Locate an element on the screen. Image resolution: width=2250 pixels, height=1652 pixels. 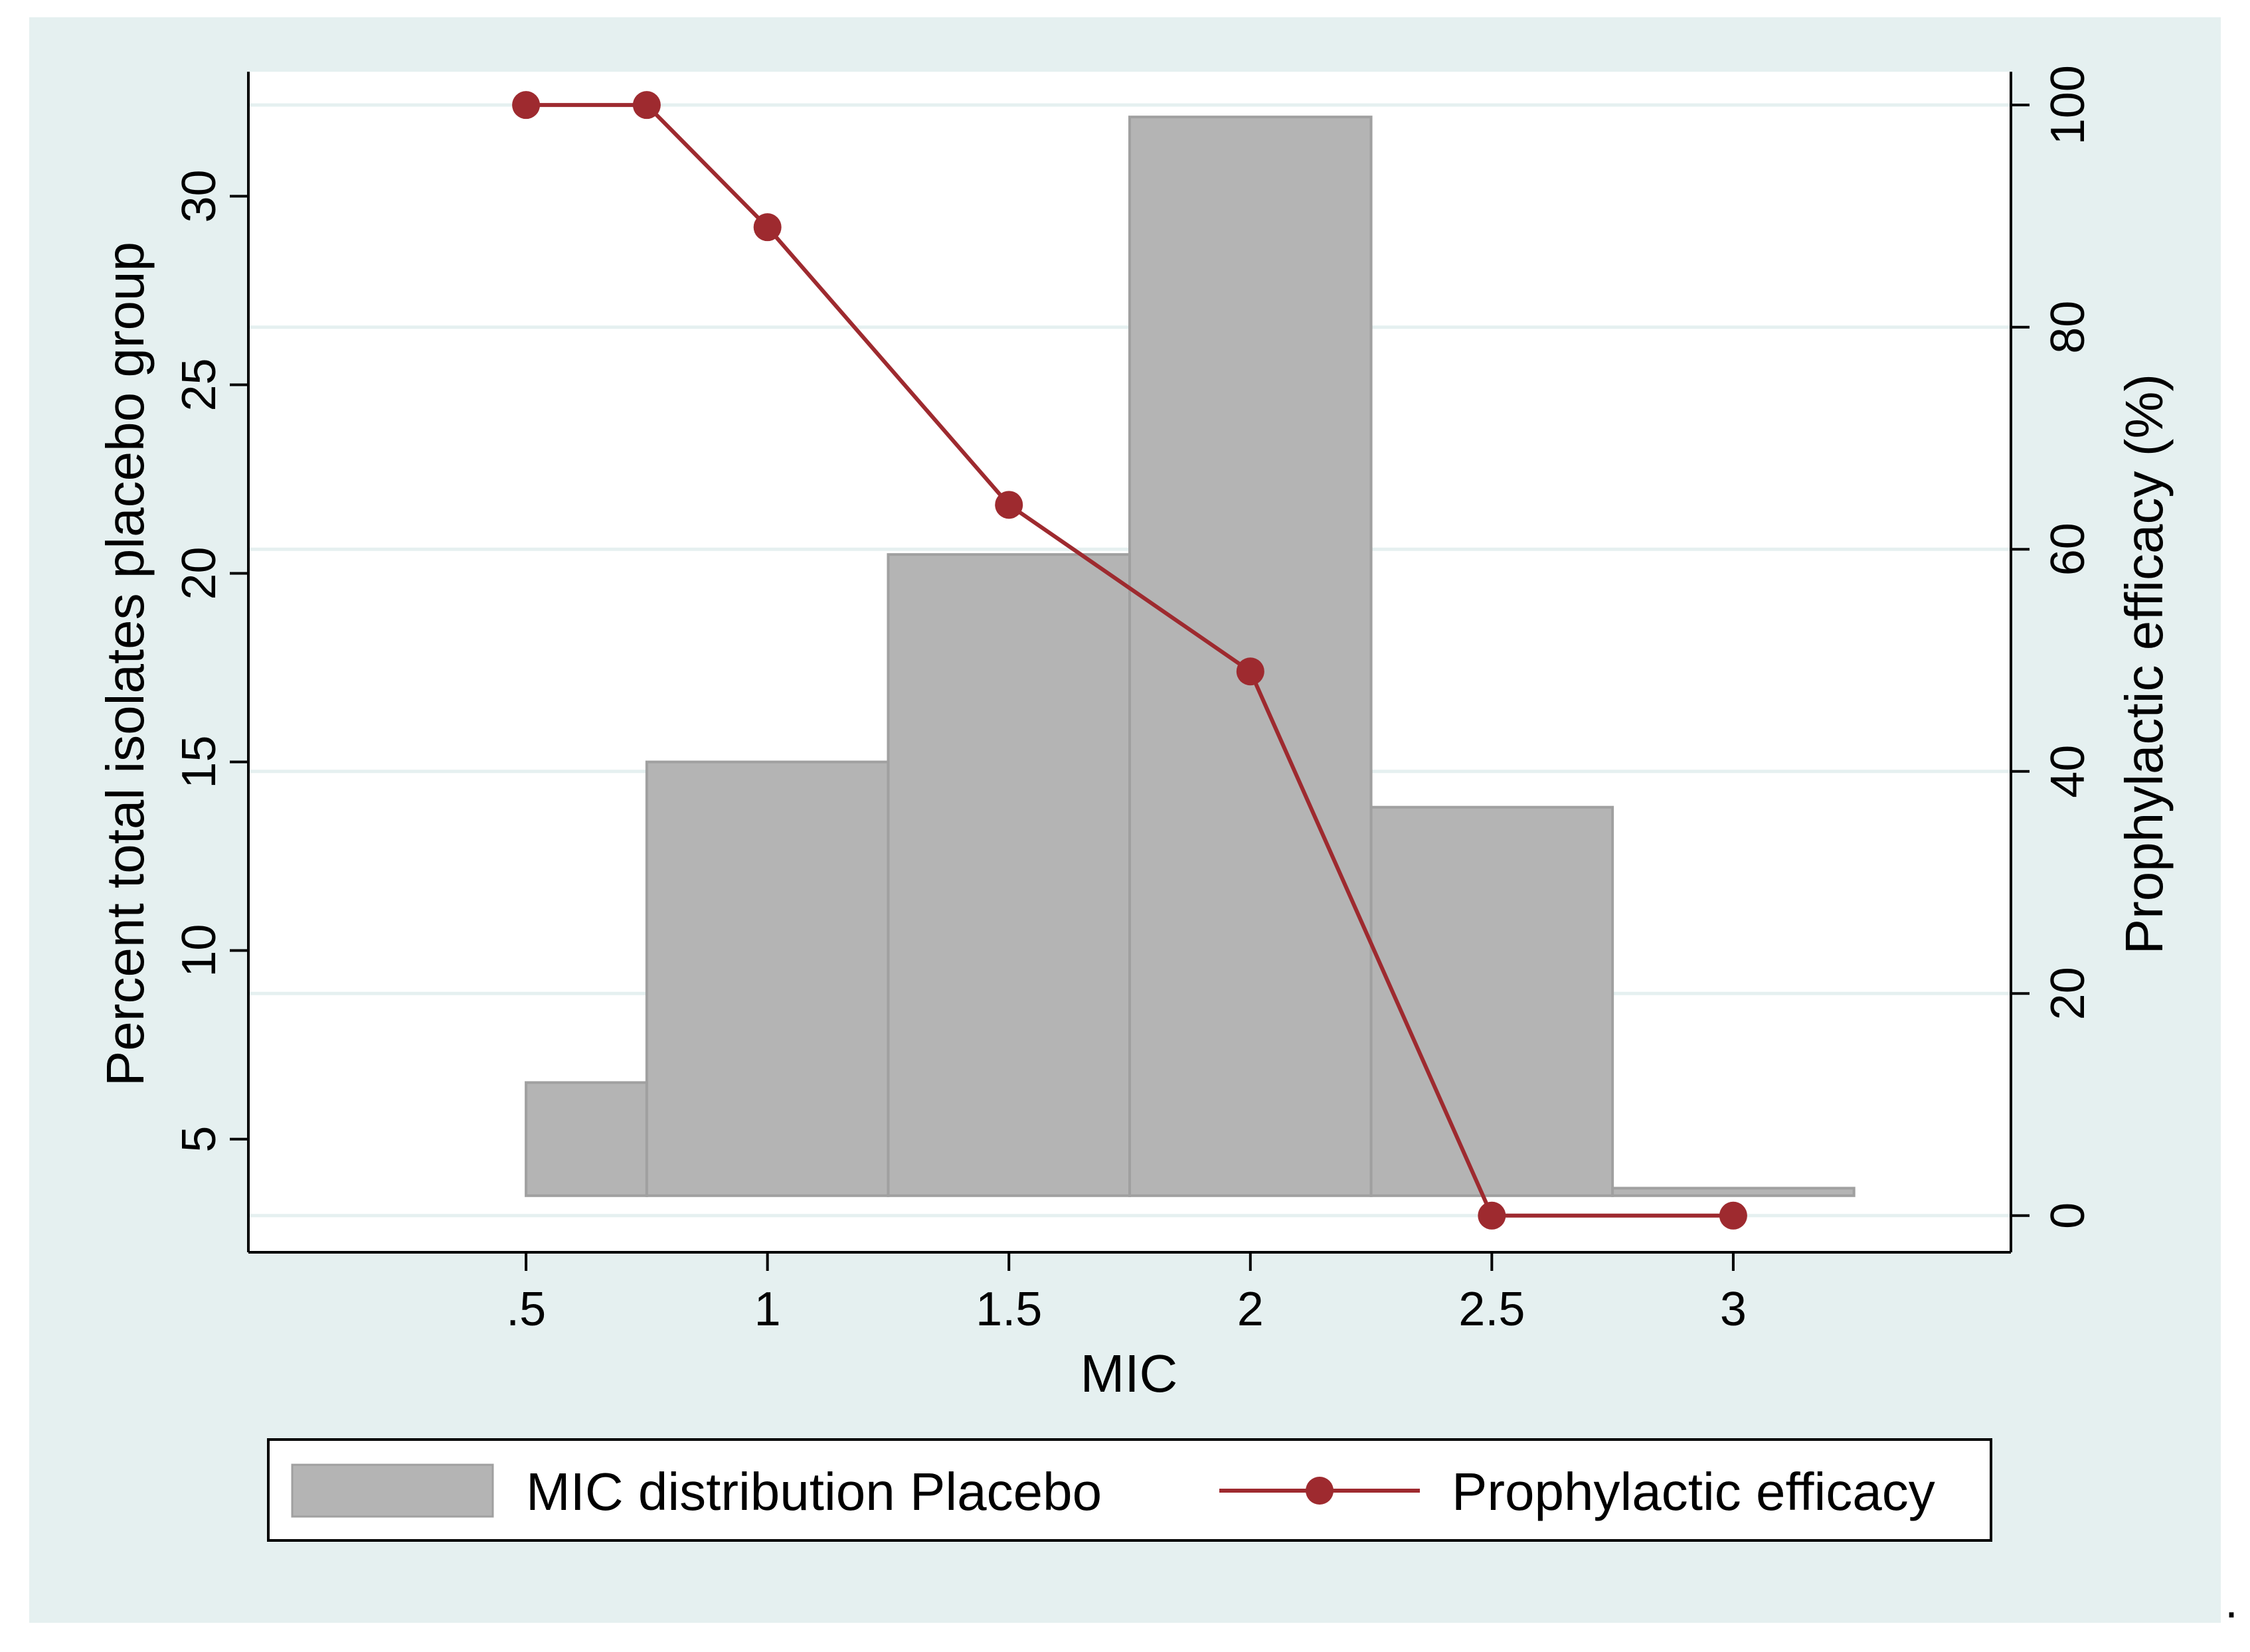
y-right-tick-label: 20 is located at coordinates (2068, 993).